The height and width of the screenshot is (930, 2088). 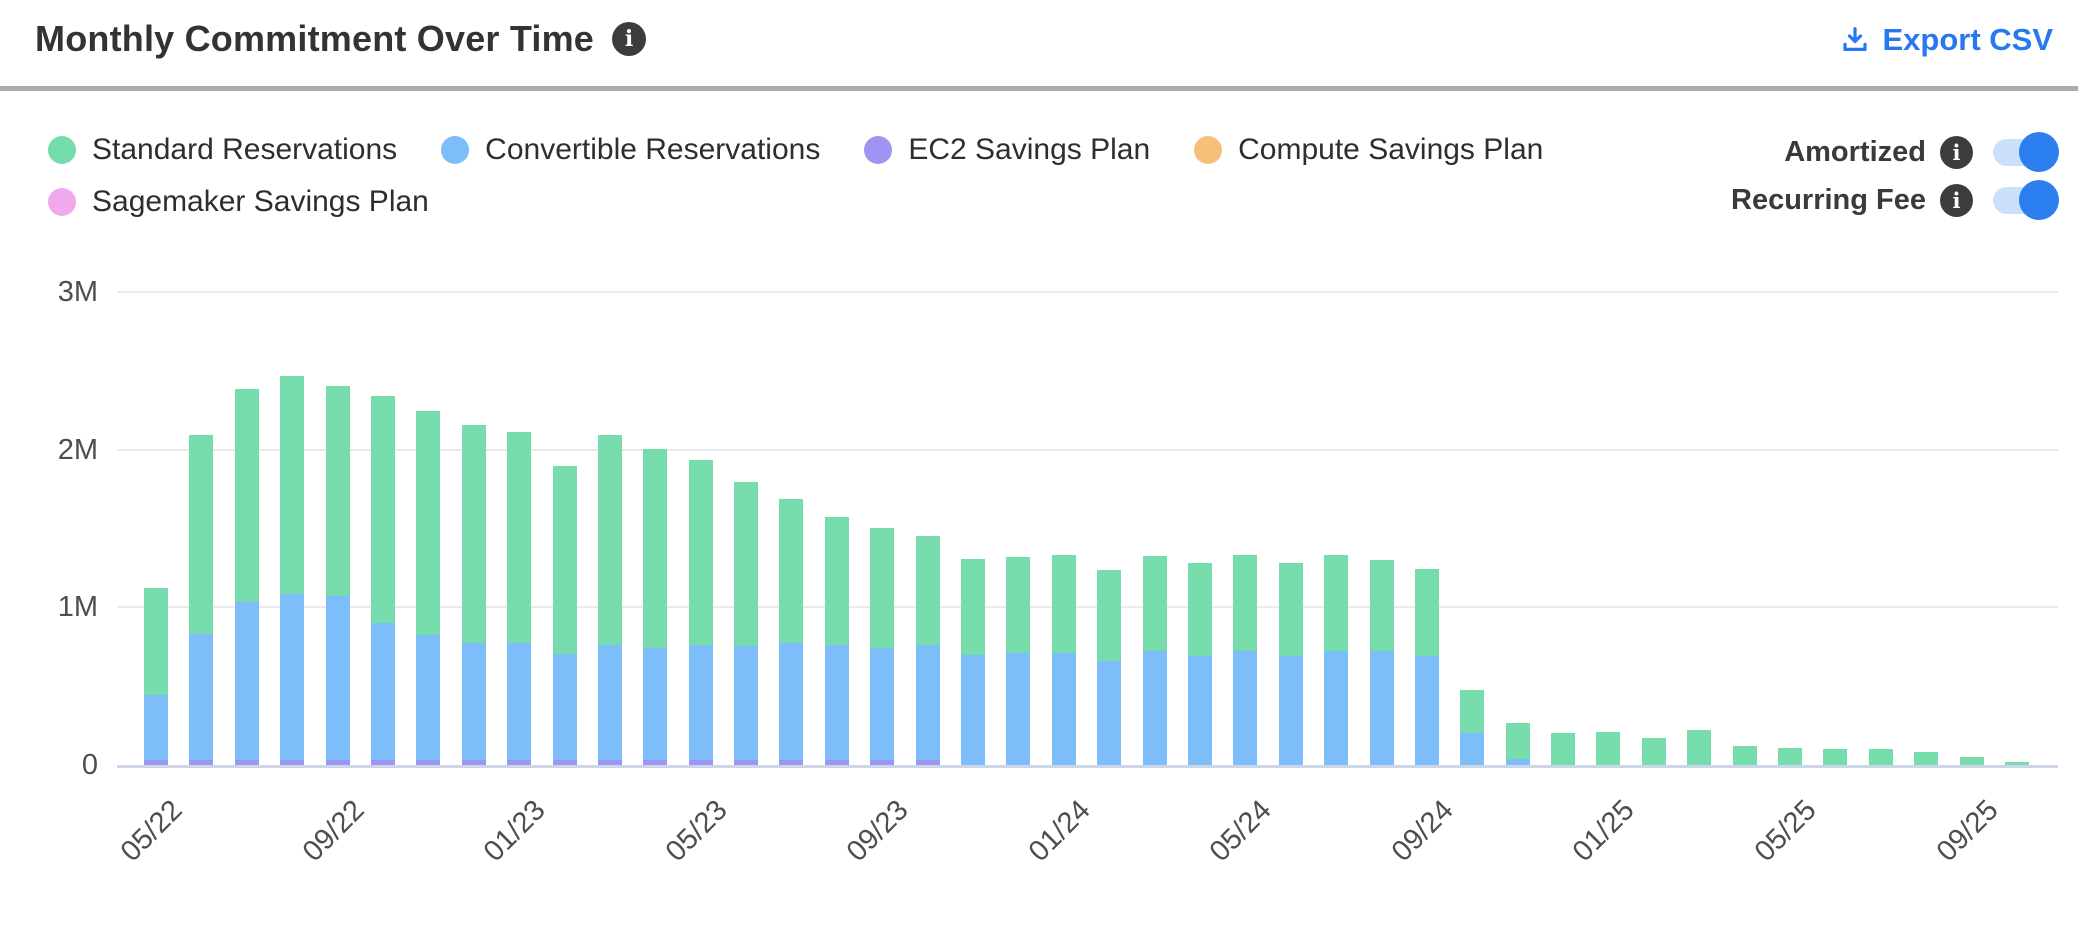 I want to click on bar-07/24, so click(x=1336, y=660).